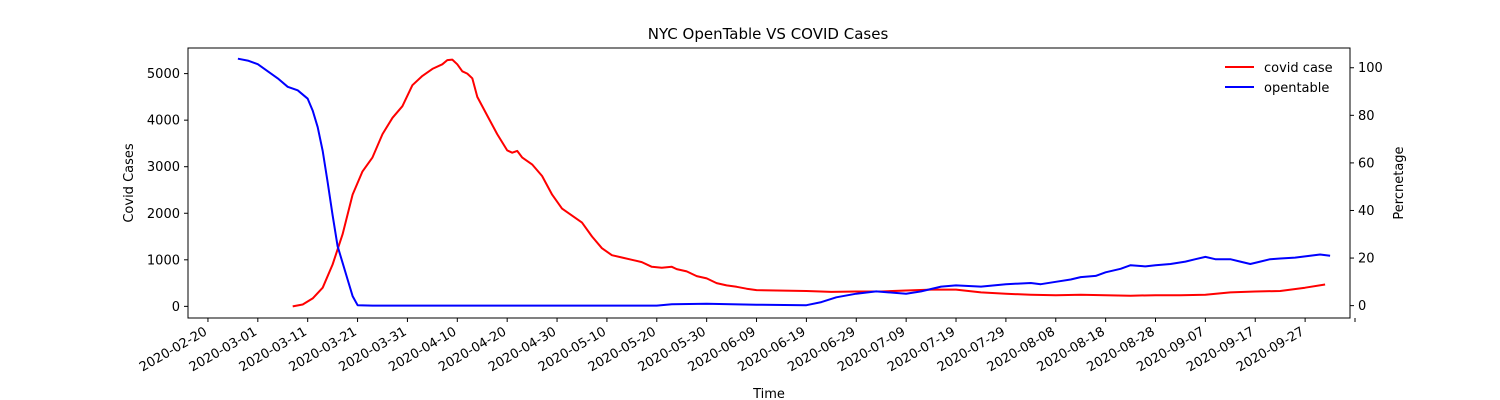  I want to click on y-left-tick-label: 5000, so click(163, 74).